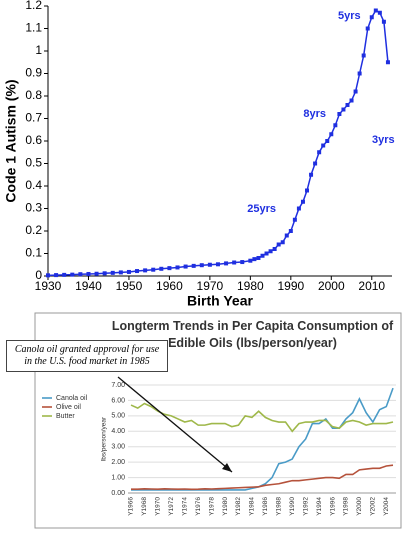 Image resolution: width=404 pixels, height=533 pixels. I want to click on y-tick-label: 0.9, so click(33, 73).